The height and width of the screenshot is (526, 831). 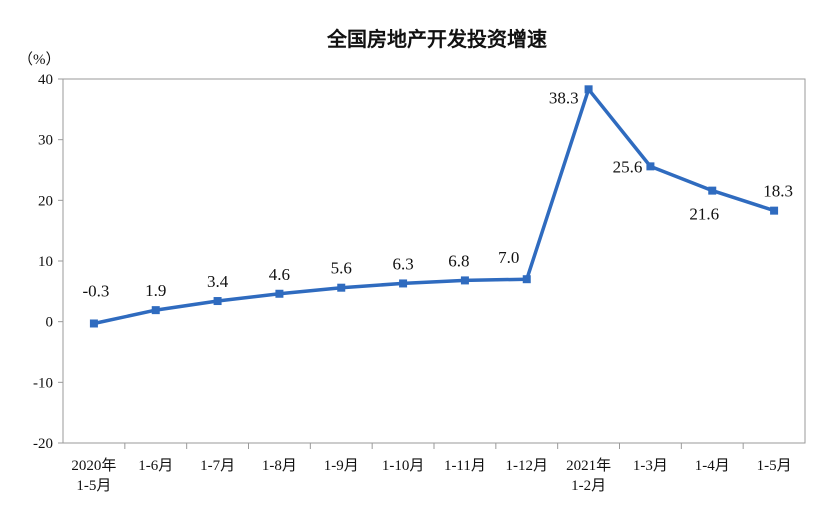 I want to click on x-tick-label: 1-5月, so click(x=774, y=466).